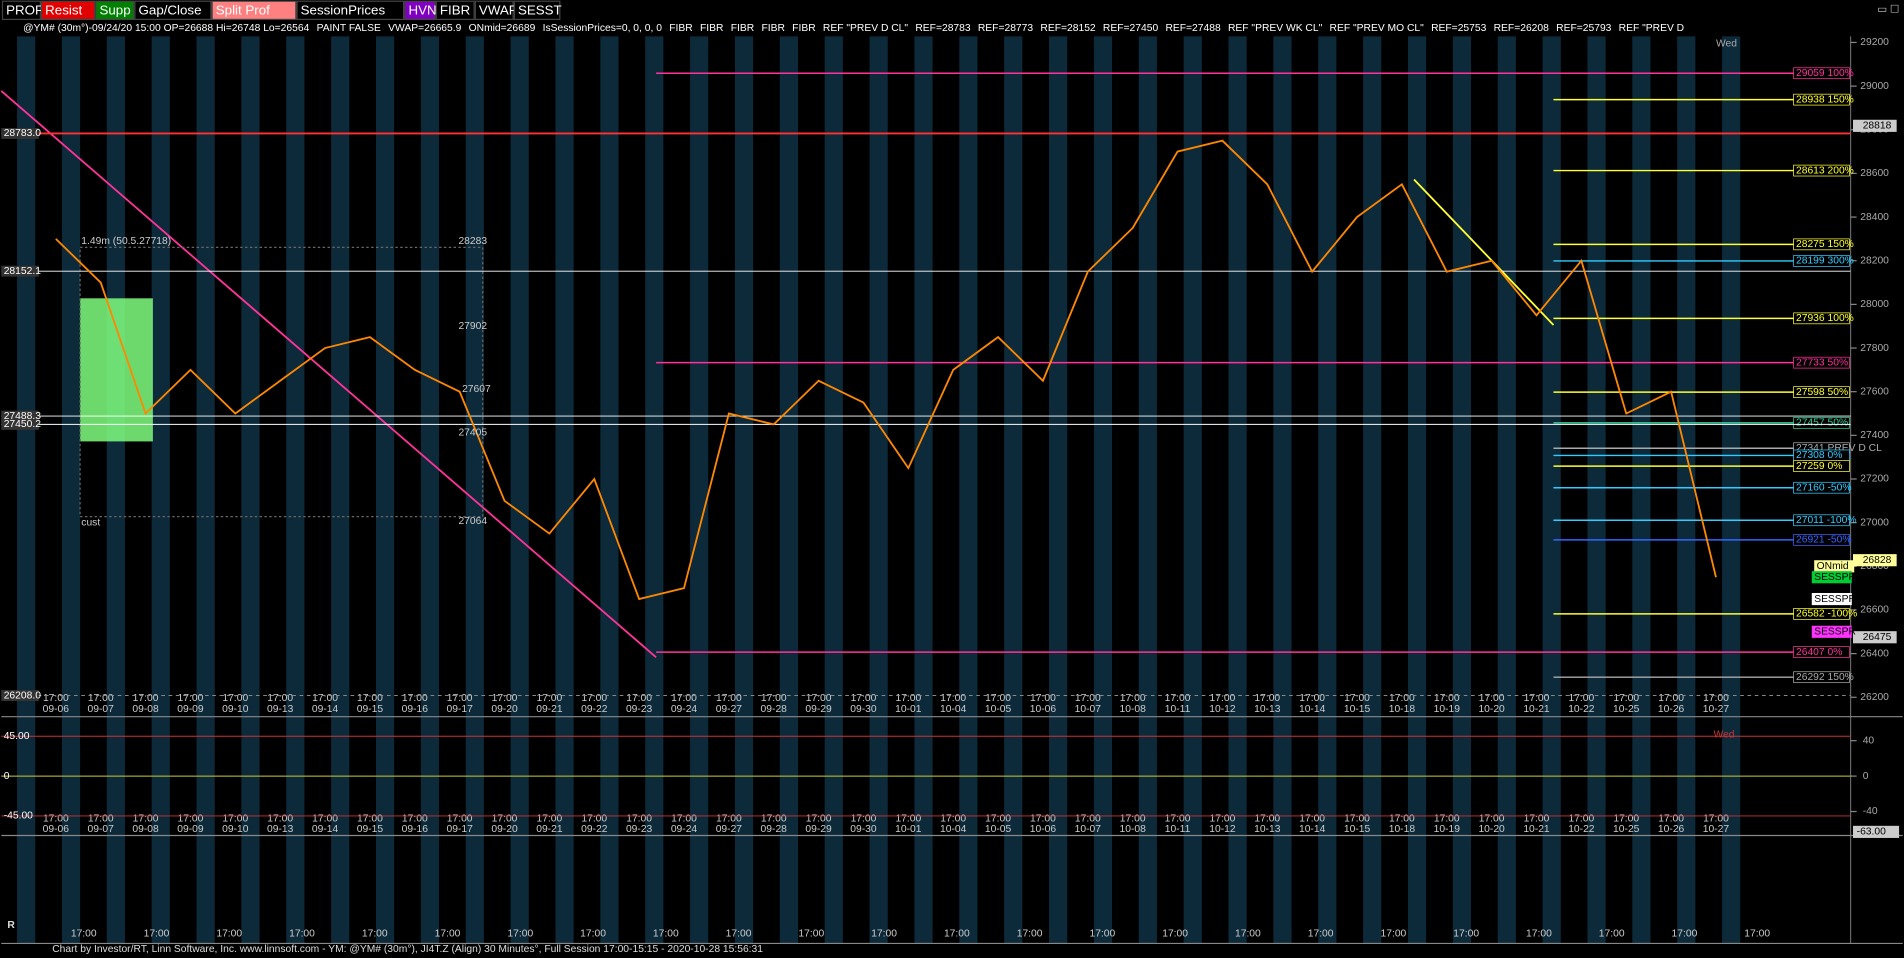 The image size is (1904, 958). I want to click on price-tick-label: 28200, so click(1874, 260).